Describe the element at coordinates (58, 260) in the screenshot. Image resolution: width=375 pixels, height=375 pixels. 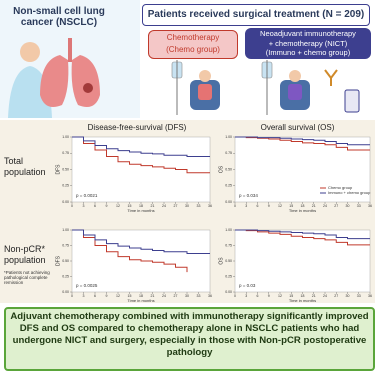
I see `y-axis-label: DFS` at that location.